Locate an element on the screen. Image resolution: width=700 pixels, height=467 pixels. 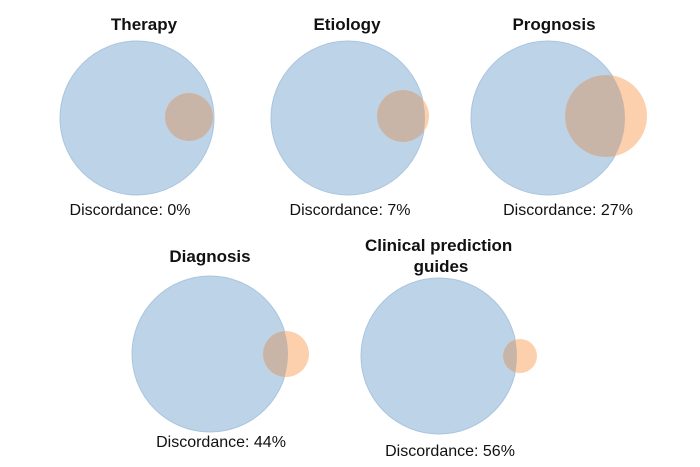
panel-title-clinical-prediction-guides: Clinical prediction guides is located at coordinates (441, 256).